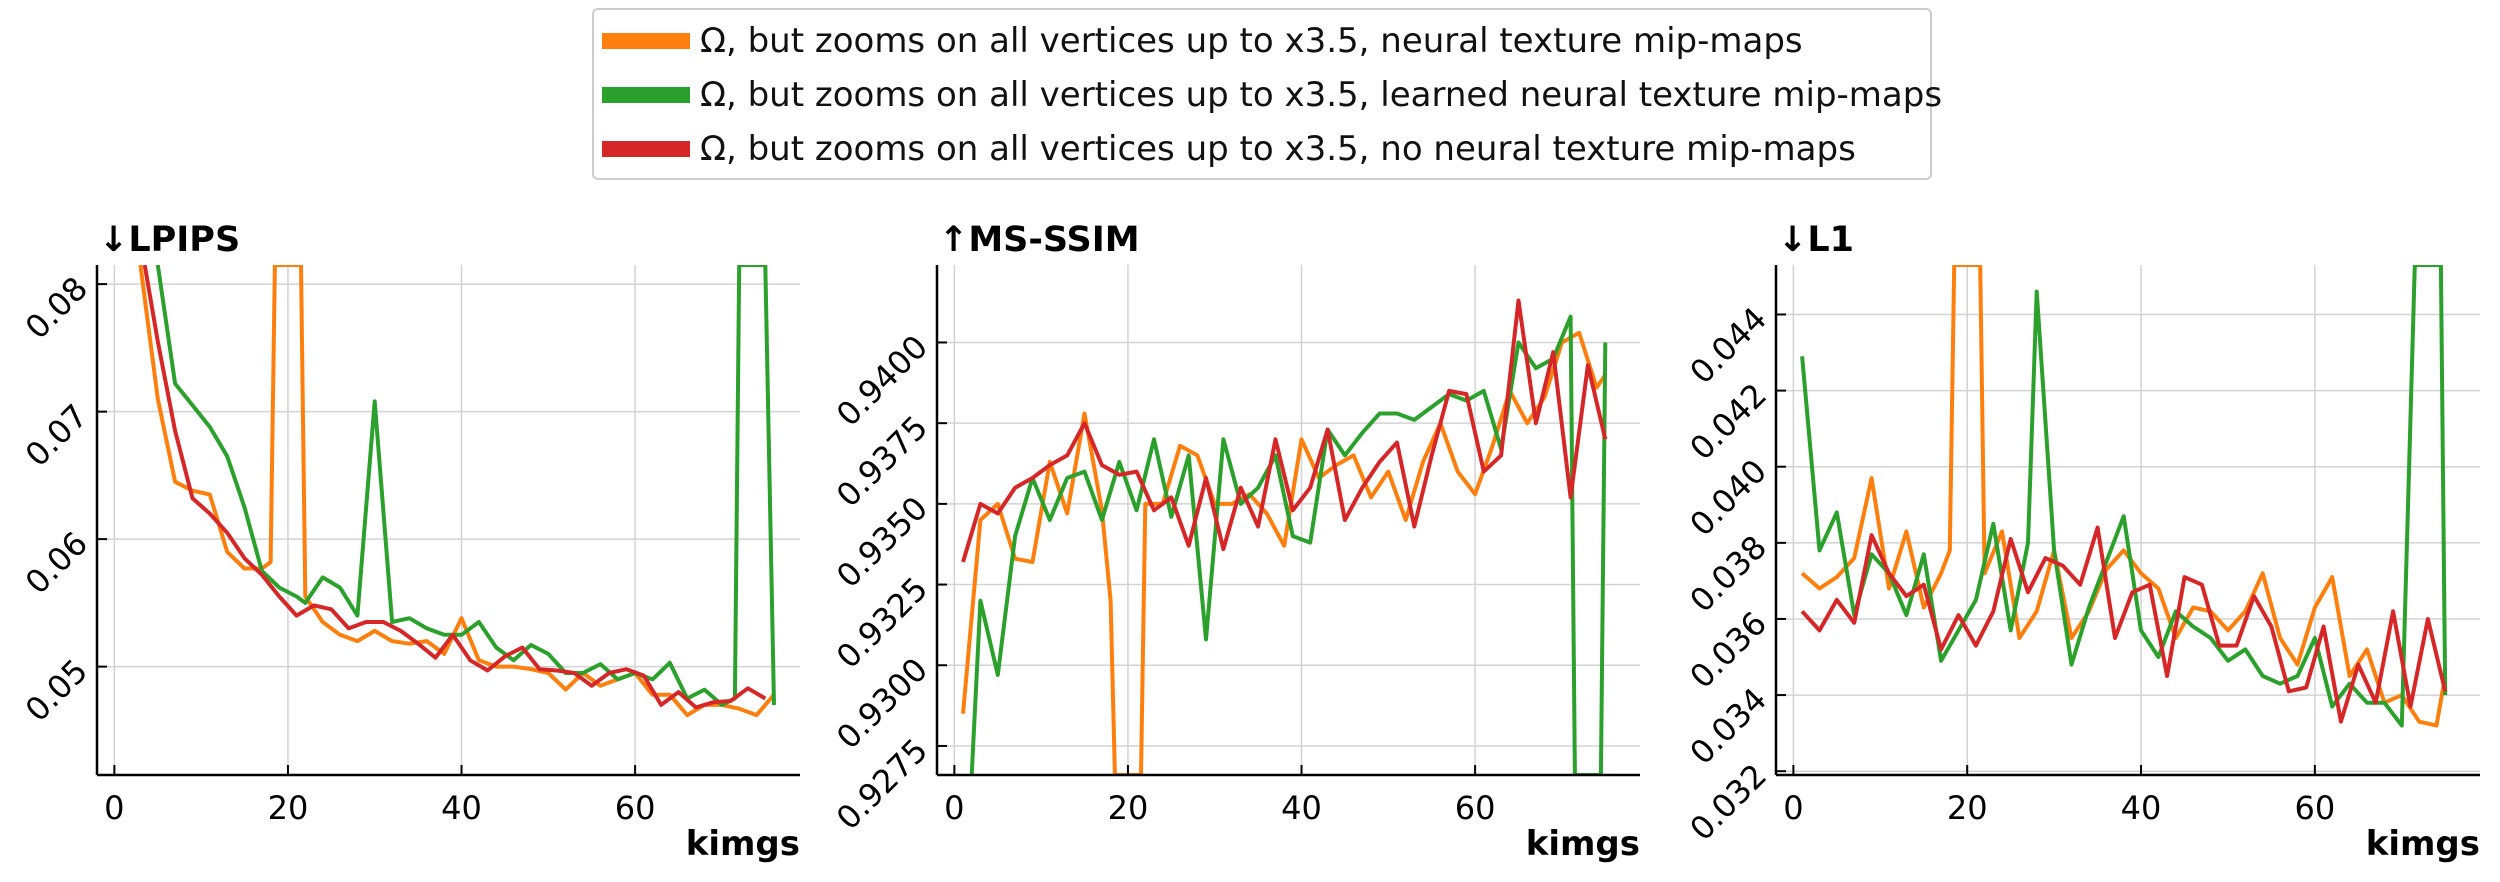 This screenshot has height=882, width=2500. What do you see at coordinates (882, 703) in the screenshot?
I see `y-tick-label: 0.9300` at bounding box center [882, 703].